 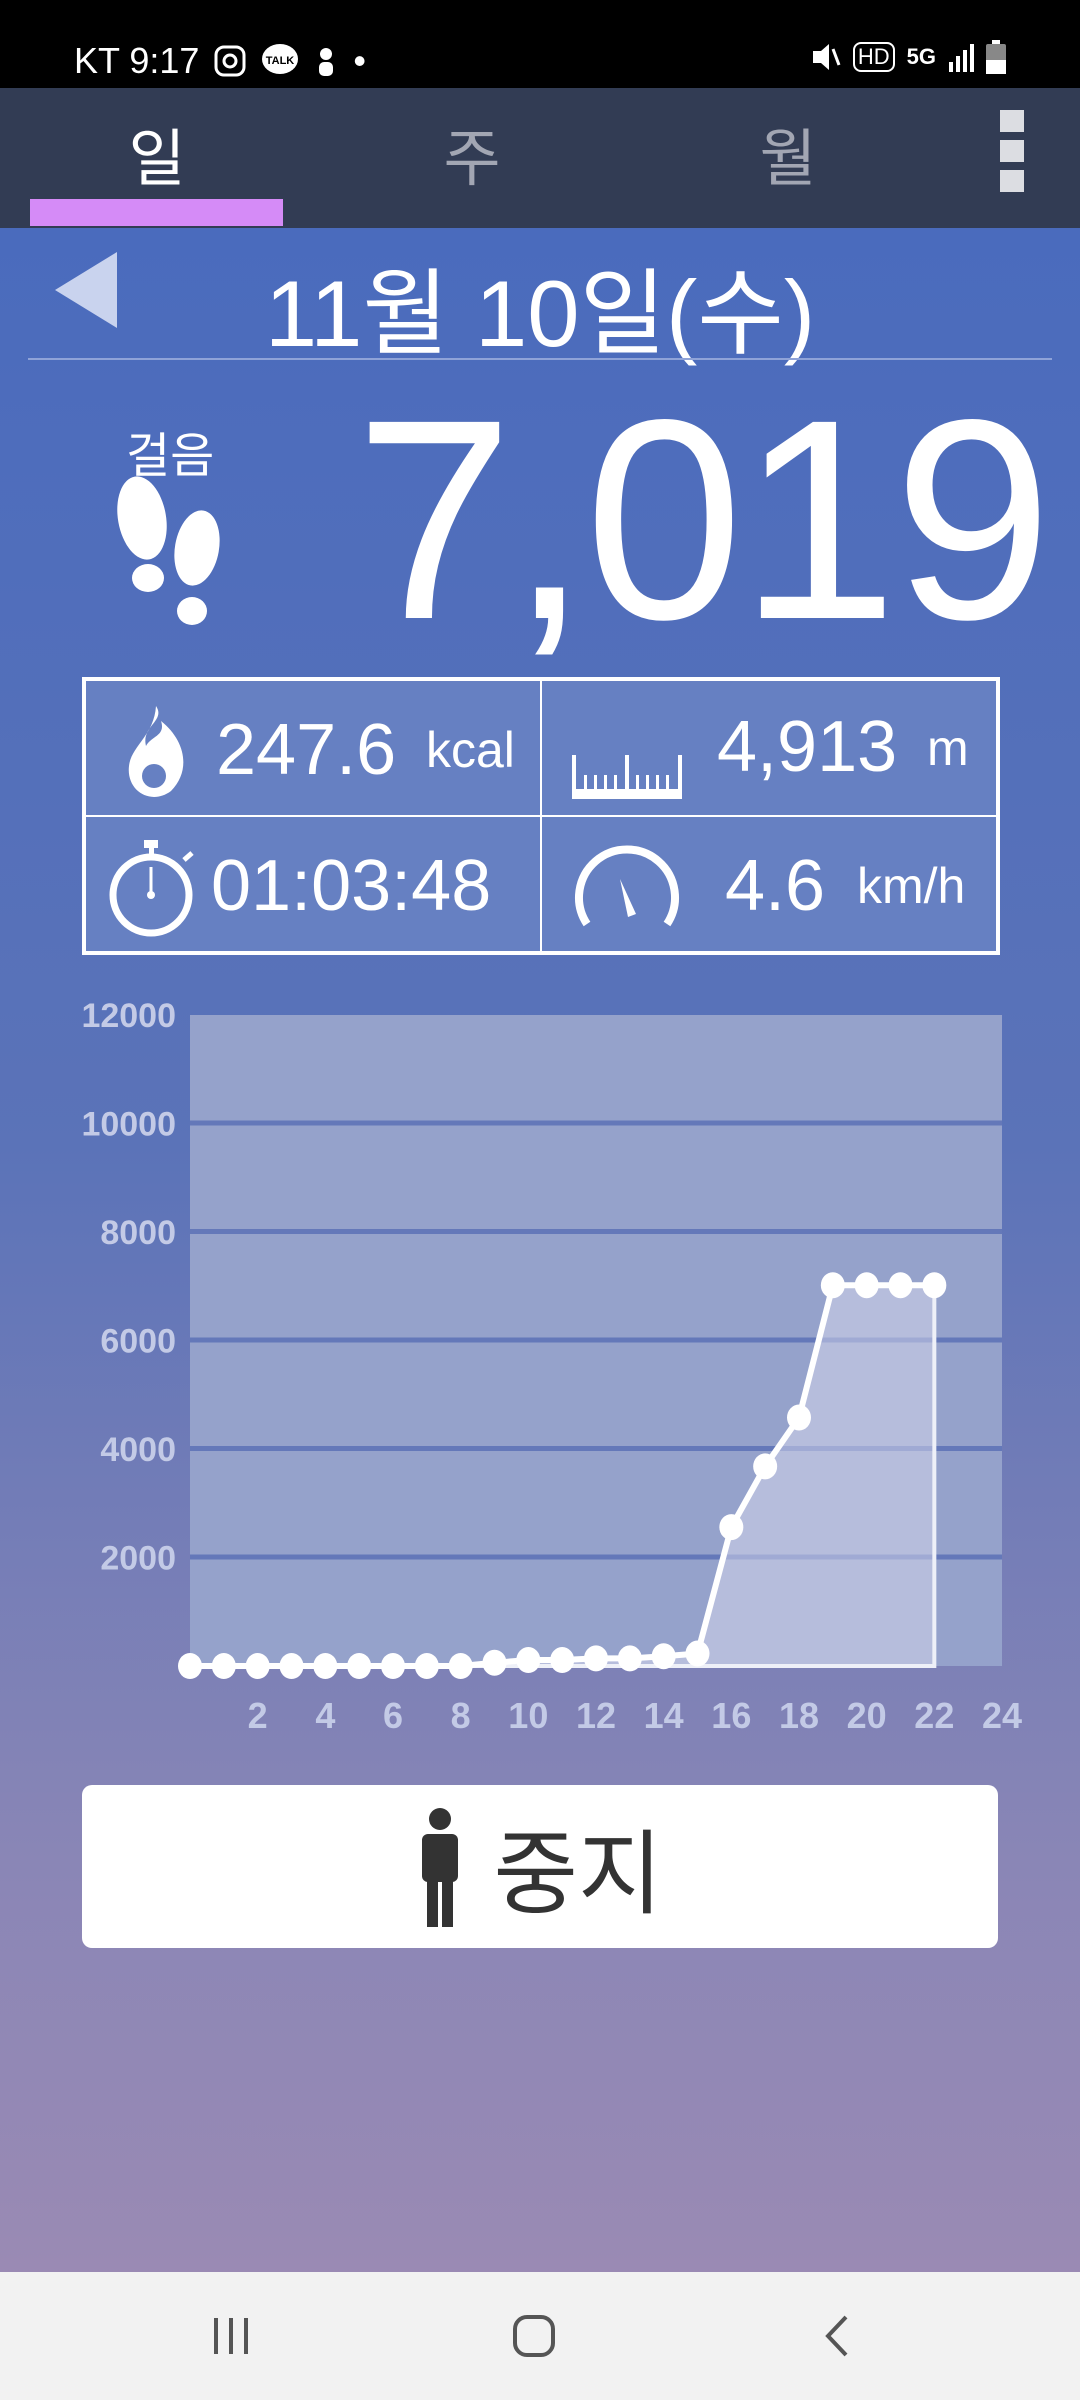 I want to click on signal-icon, so click(x=961, y=58).